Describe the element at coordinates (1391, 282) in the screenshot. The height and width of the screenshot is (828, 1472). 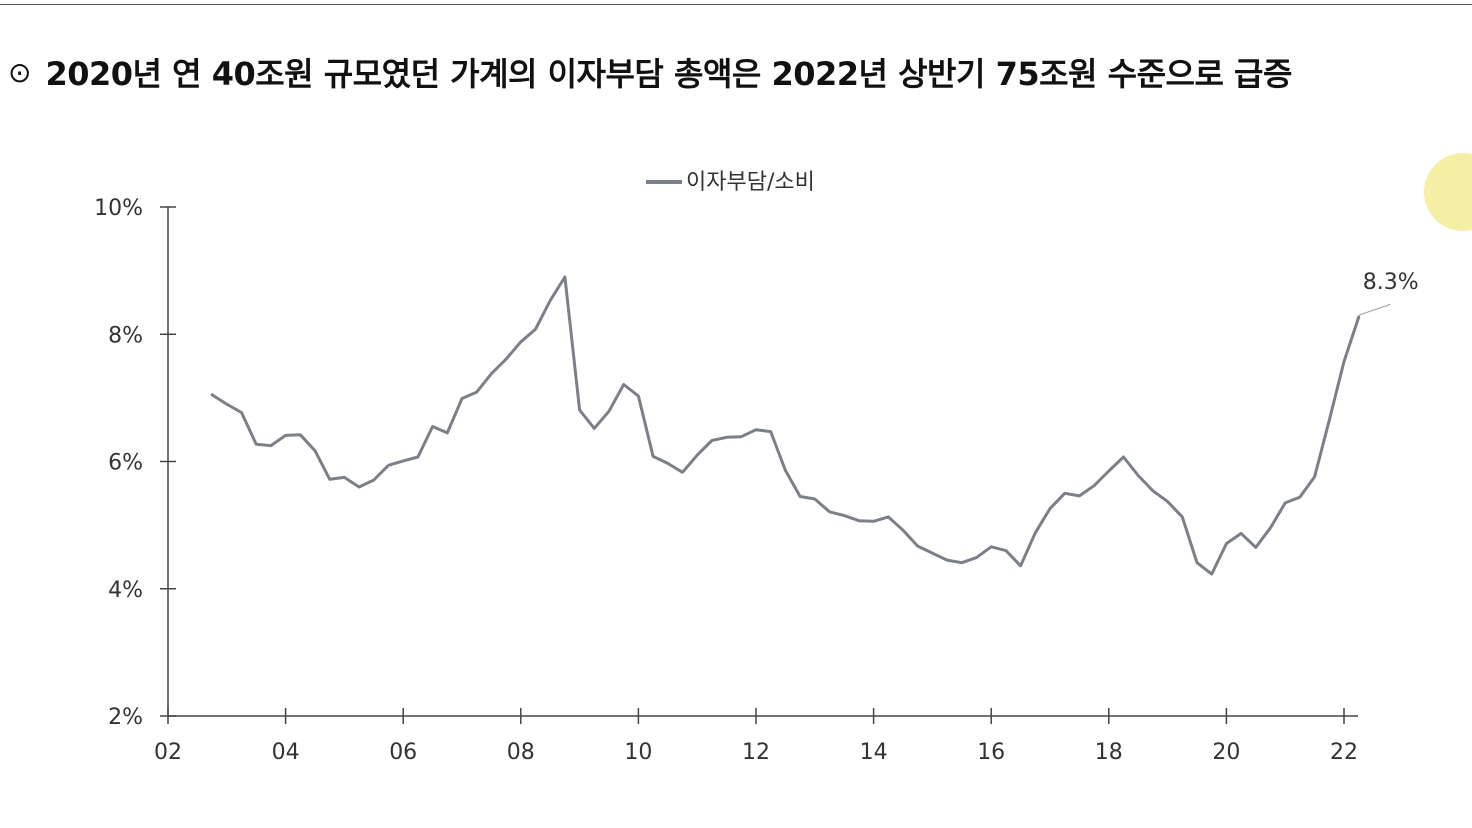
I see `annotation-label: 8.3%` at that location.